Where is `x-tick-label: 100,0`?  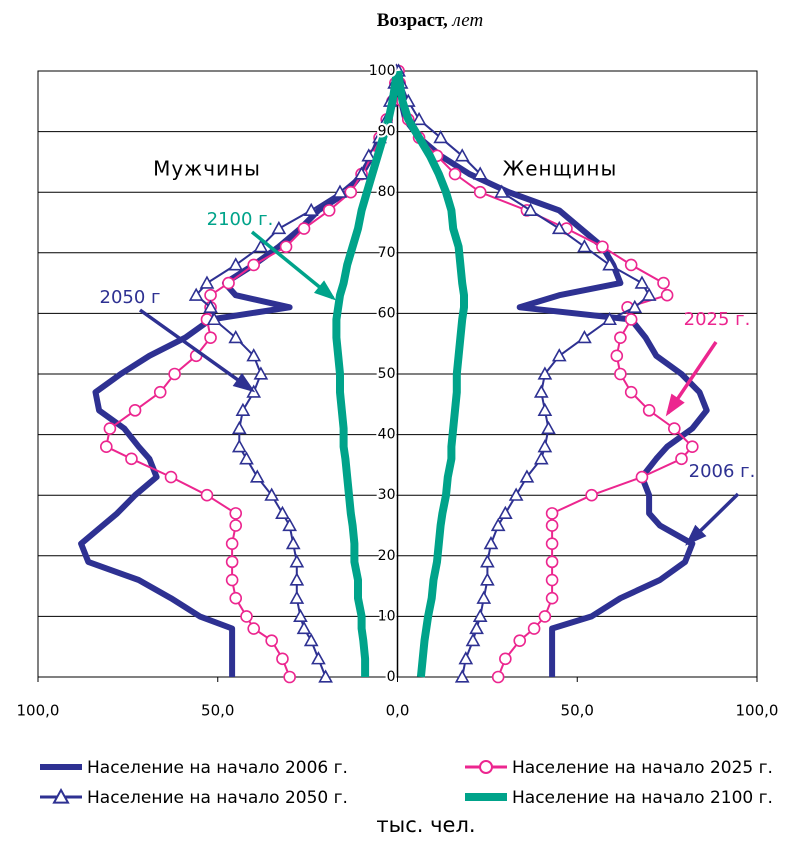
x-tick-label: 100,0 is located at coordinates (757, 711).